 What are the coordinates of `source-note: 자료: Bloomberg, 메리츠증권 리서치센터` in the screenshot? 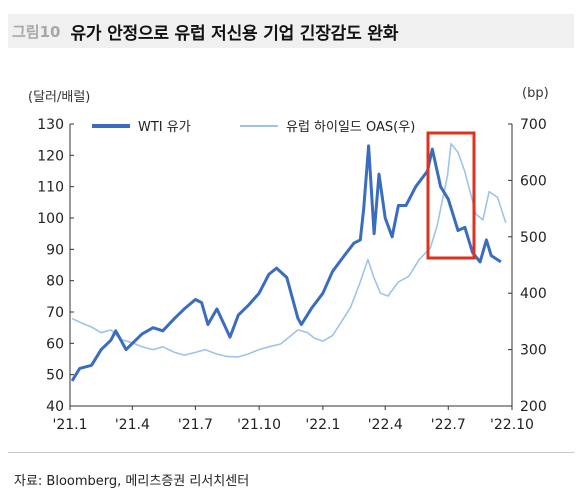 It's located at (132, 481).